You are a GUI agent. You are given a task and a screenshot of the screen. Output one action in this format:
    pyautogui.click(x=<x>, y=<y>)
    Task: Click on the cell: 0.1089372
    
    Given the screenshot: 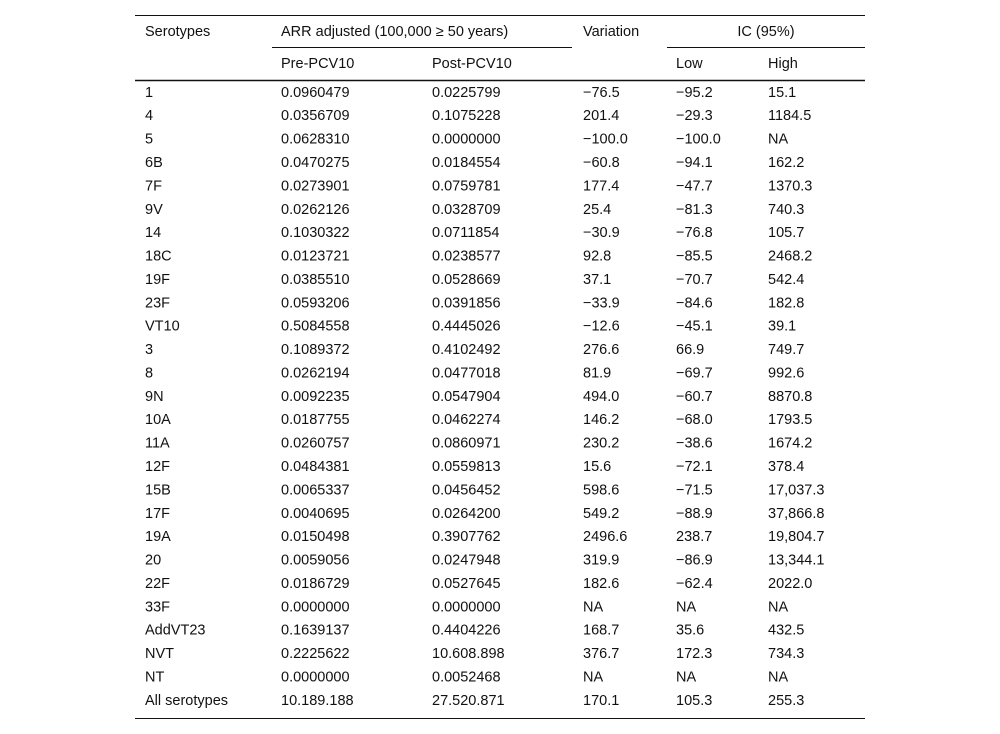 What is the action you would take?
    pyautogui.click(x=315, y=350)
    